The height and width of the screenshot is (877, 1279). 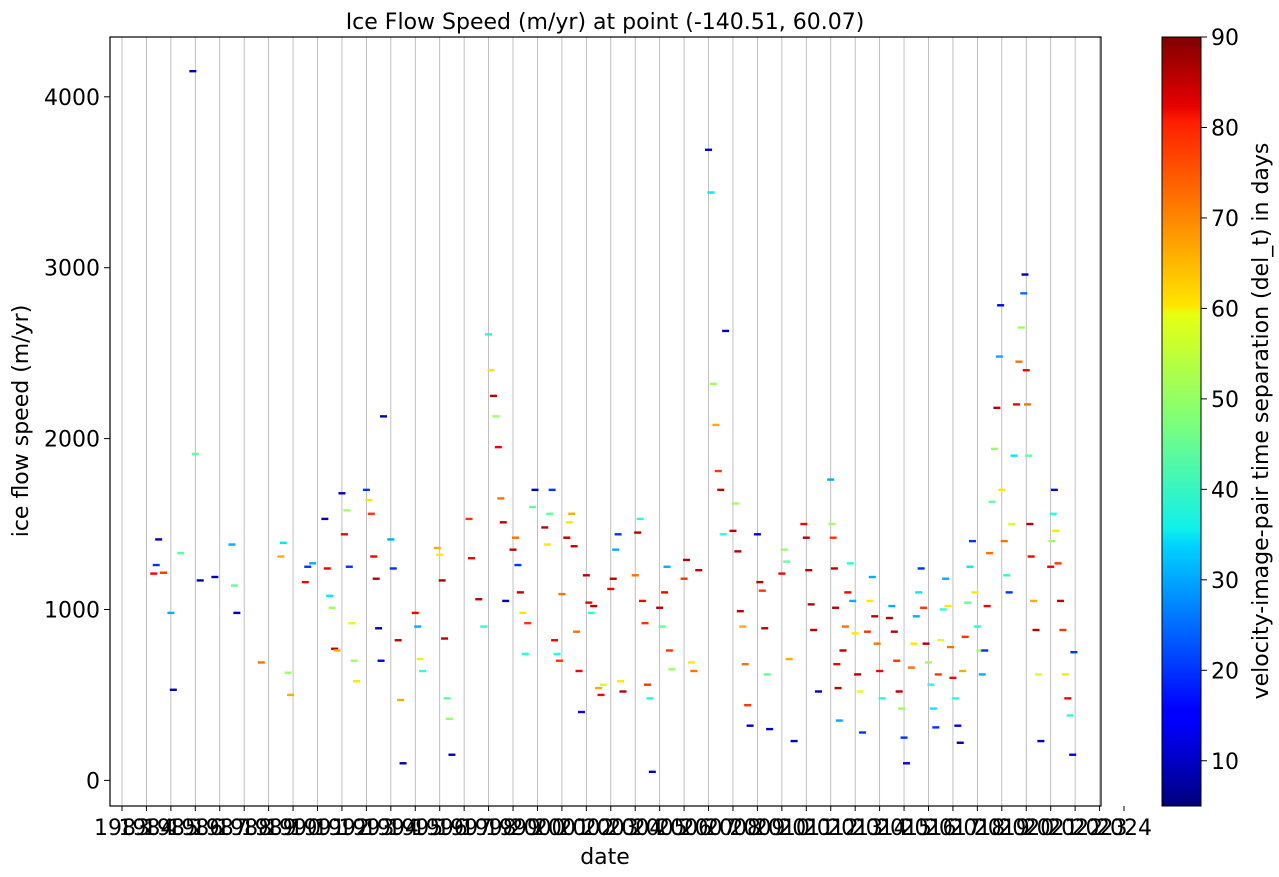 I want to click on colorbar-tick-label: 90, so click(x=1225, y=38).